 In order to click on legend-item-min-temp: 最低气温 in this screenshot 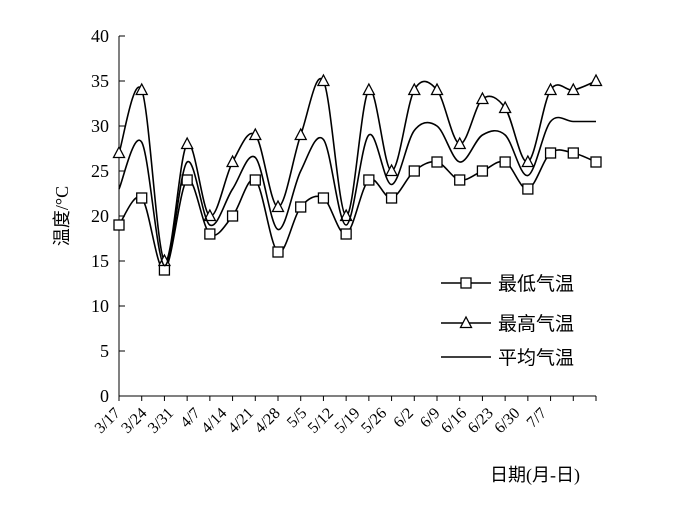, I will do `click(507, 284)`.